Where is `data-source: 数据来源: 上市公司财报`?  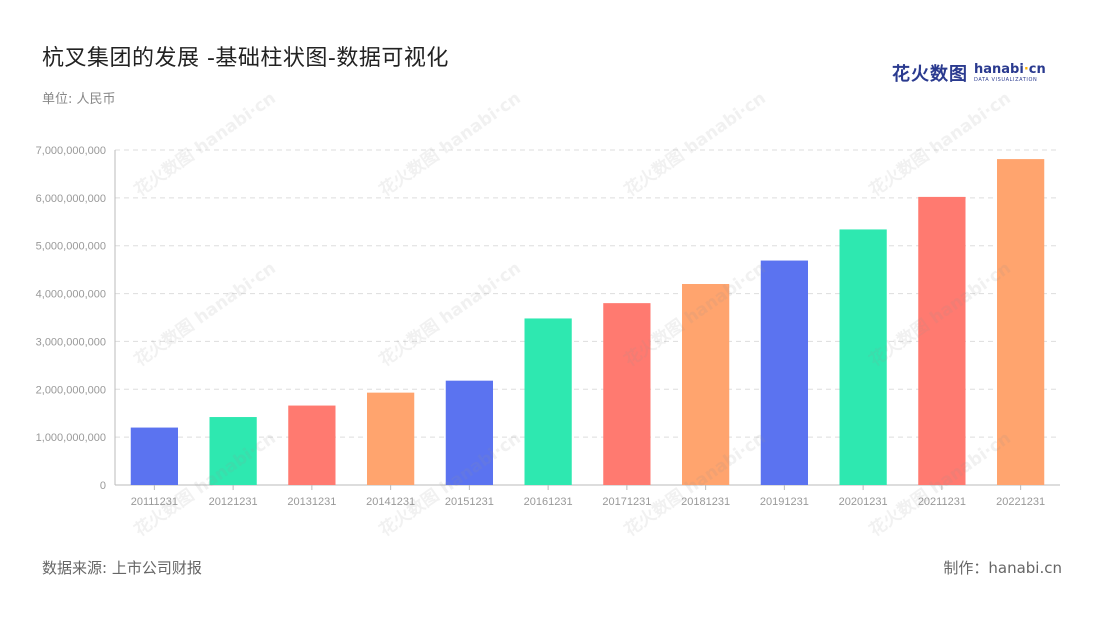
data-source: 数据来源: 上市公司财报 is located at coordinates (122, 568).